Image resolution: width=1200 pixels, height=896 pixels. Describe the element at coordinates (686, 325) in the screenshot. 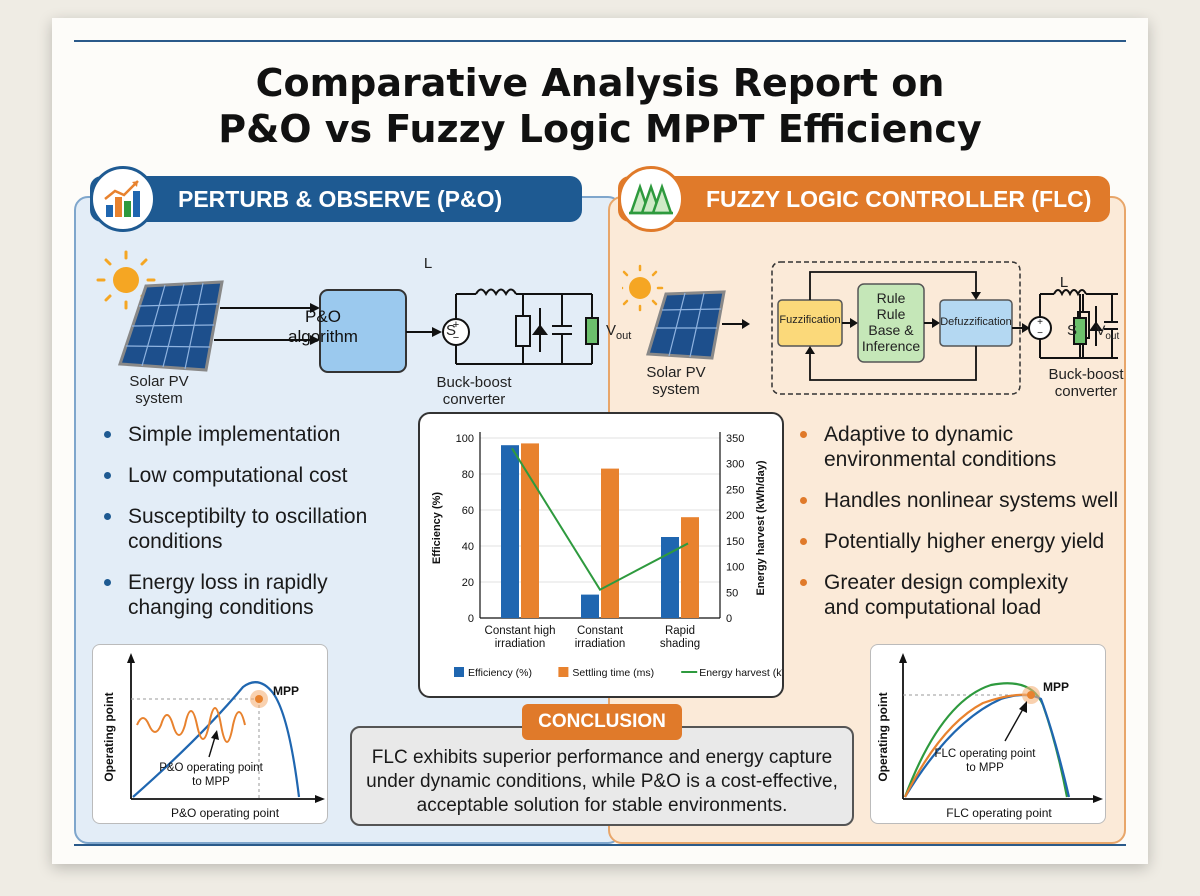

I see `solar-panel-icon` at that location.